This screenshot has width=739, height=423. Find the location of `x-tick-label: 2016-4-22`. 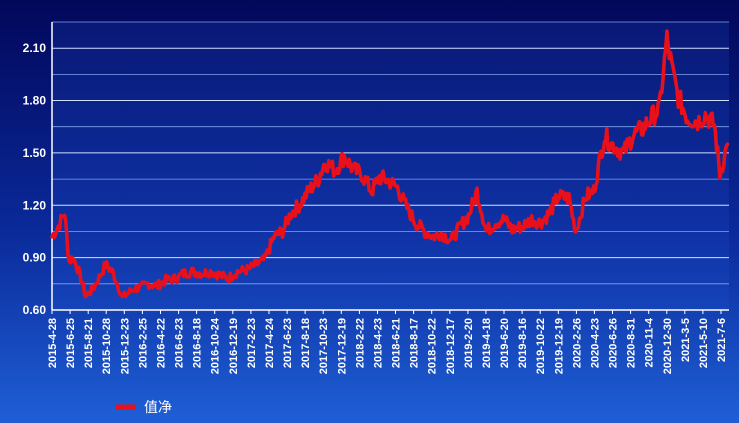

x-tick-label: 2016-4-22 is located at coordinates (162, 343).